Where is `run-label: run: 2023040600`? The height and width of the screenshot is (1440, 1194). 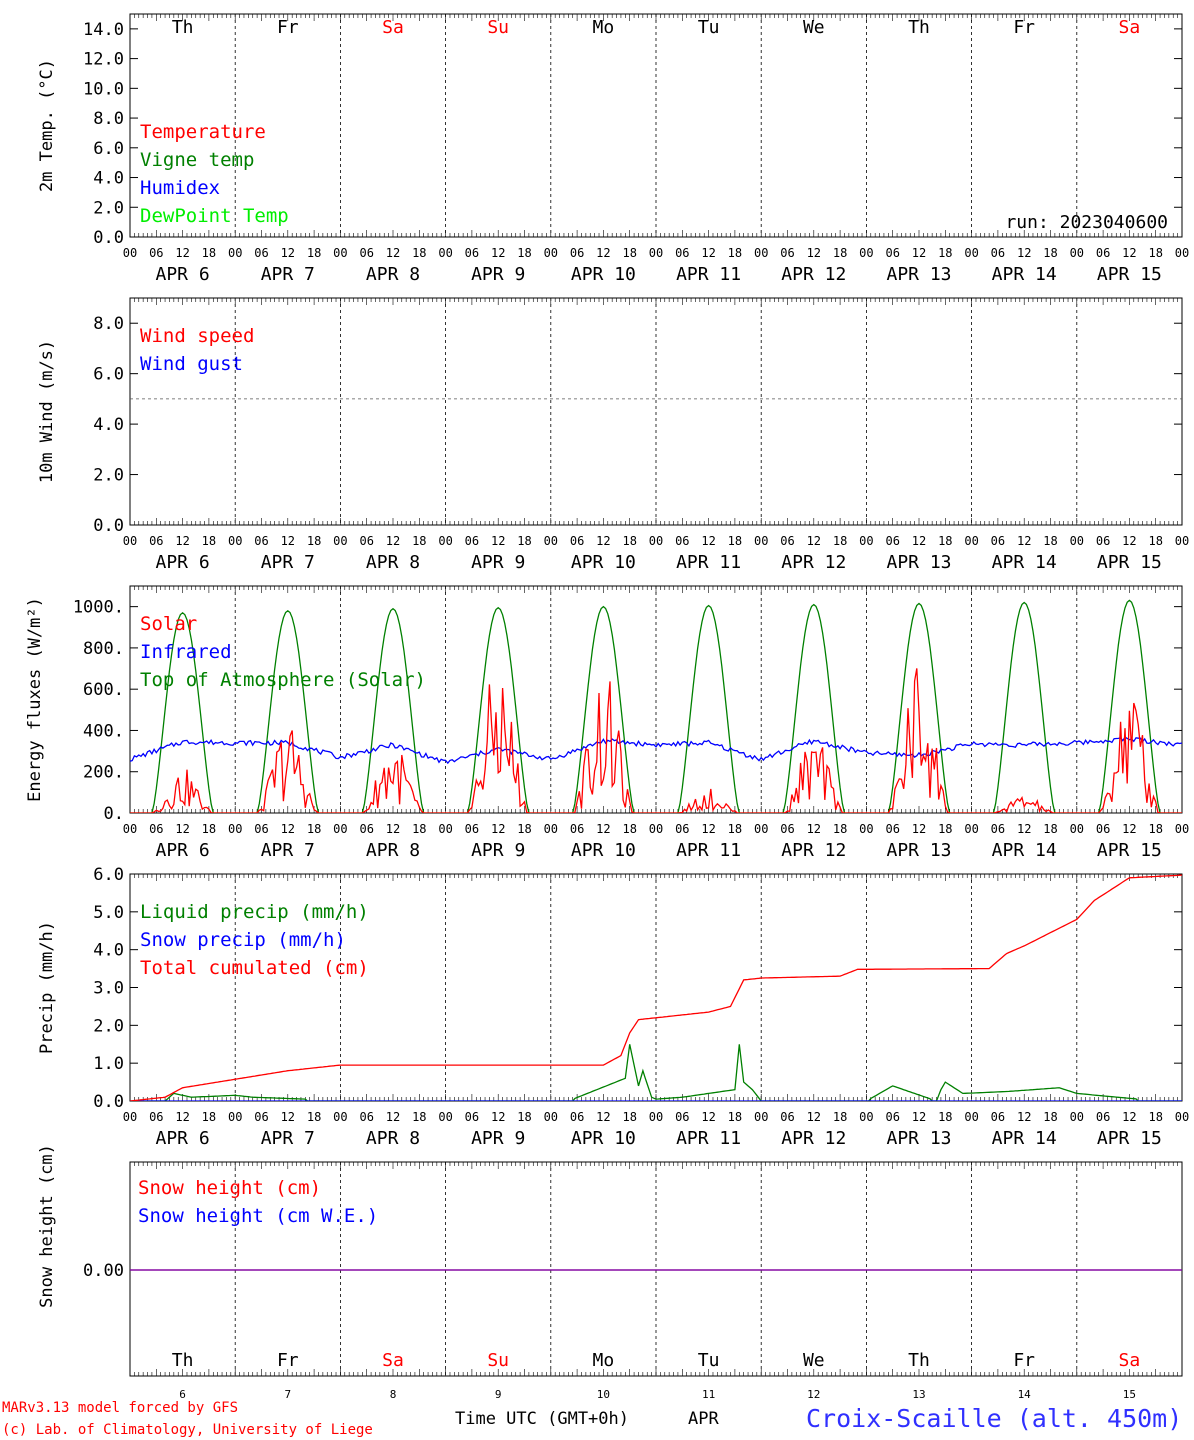
run-label: run: 2023040600 is located at coordinates (1086, 222).